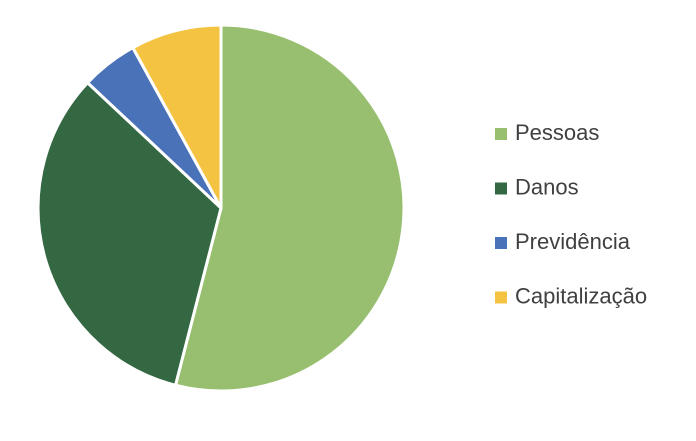  Describe the element at coordinates (177, 116) in the screenshot. I see `pie-slice` at that location.